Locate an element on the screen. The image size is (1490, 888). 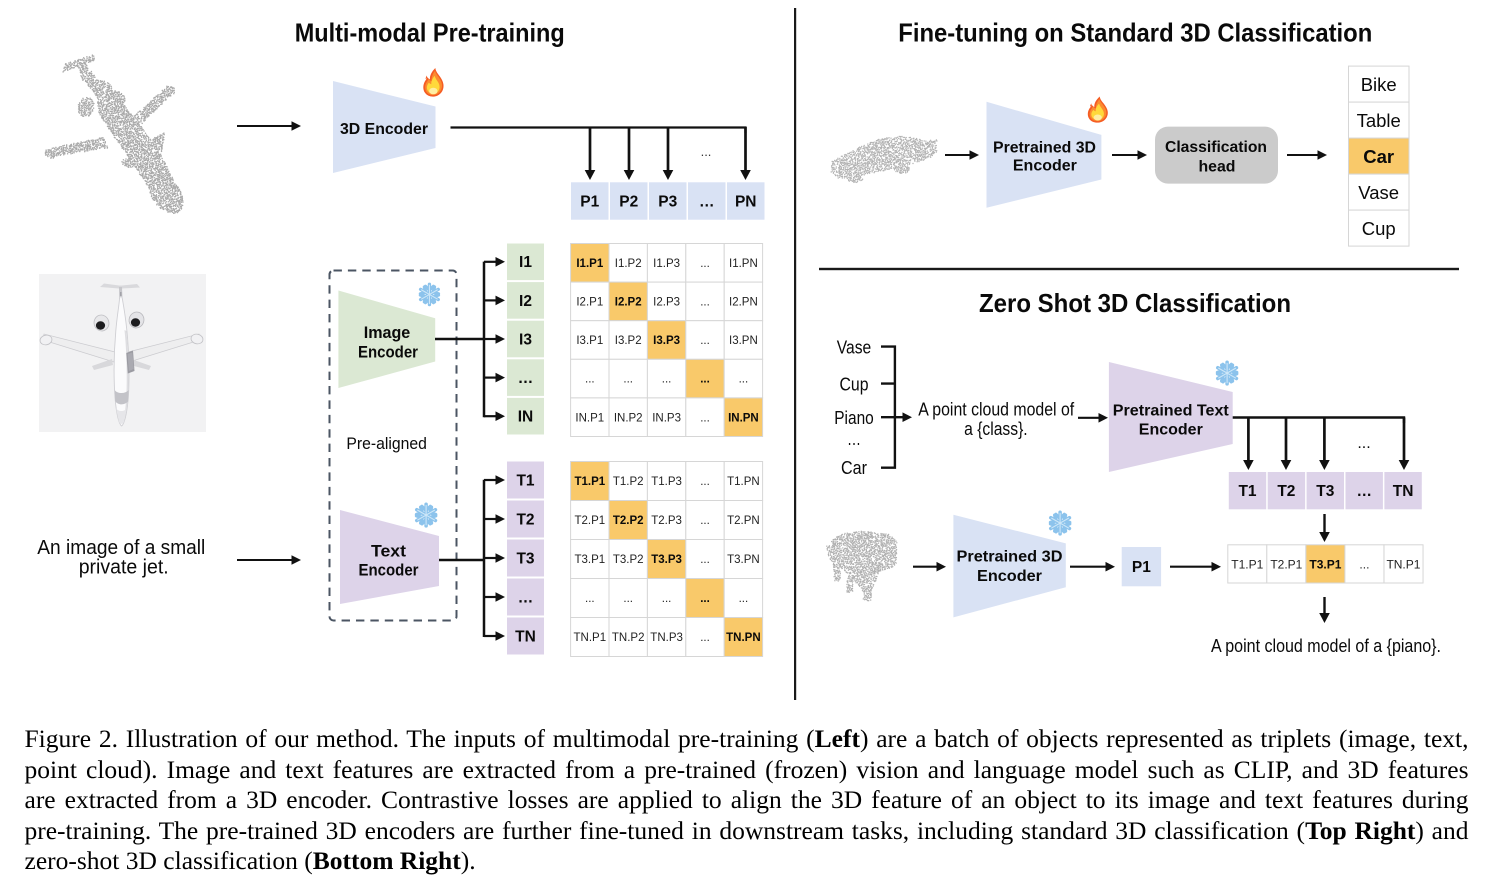
svg-text: Table is located at coordinates (1379, 120).